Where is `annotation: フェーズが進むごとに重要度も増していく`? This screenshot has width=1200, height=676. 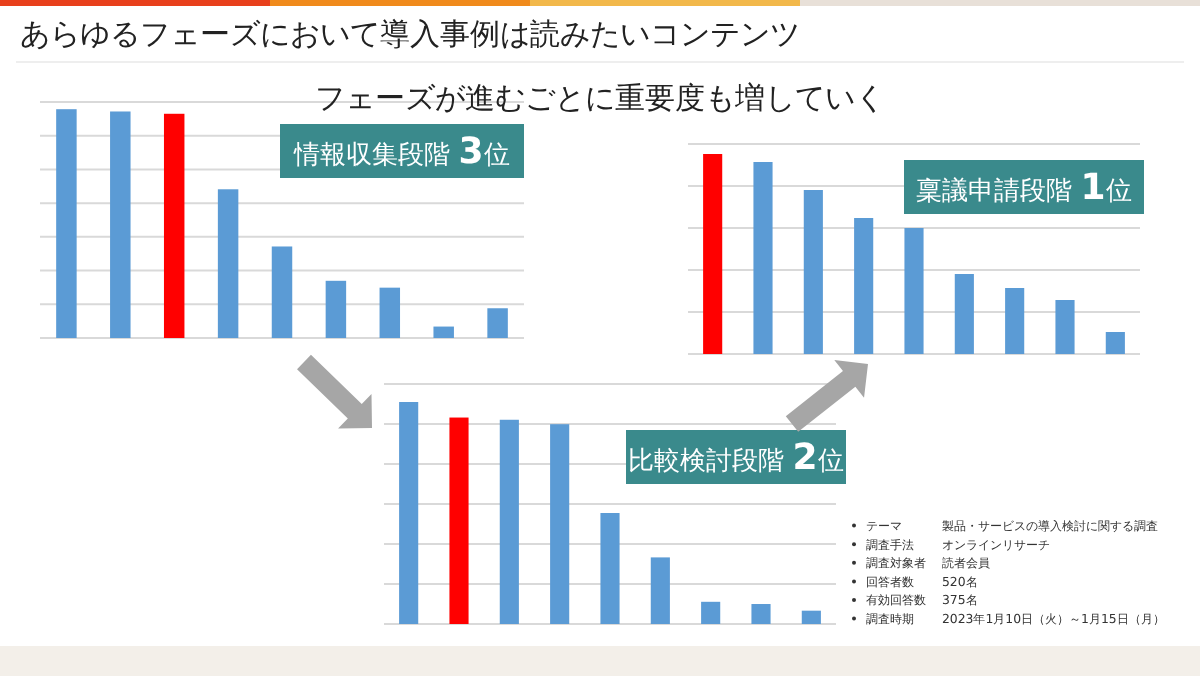 annotation: フェーズが進むごとに重要度も増していく is located at coordinates (600, 98).